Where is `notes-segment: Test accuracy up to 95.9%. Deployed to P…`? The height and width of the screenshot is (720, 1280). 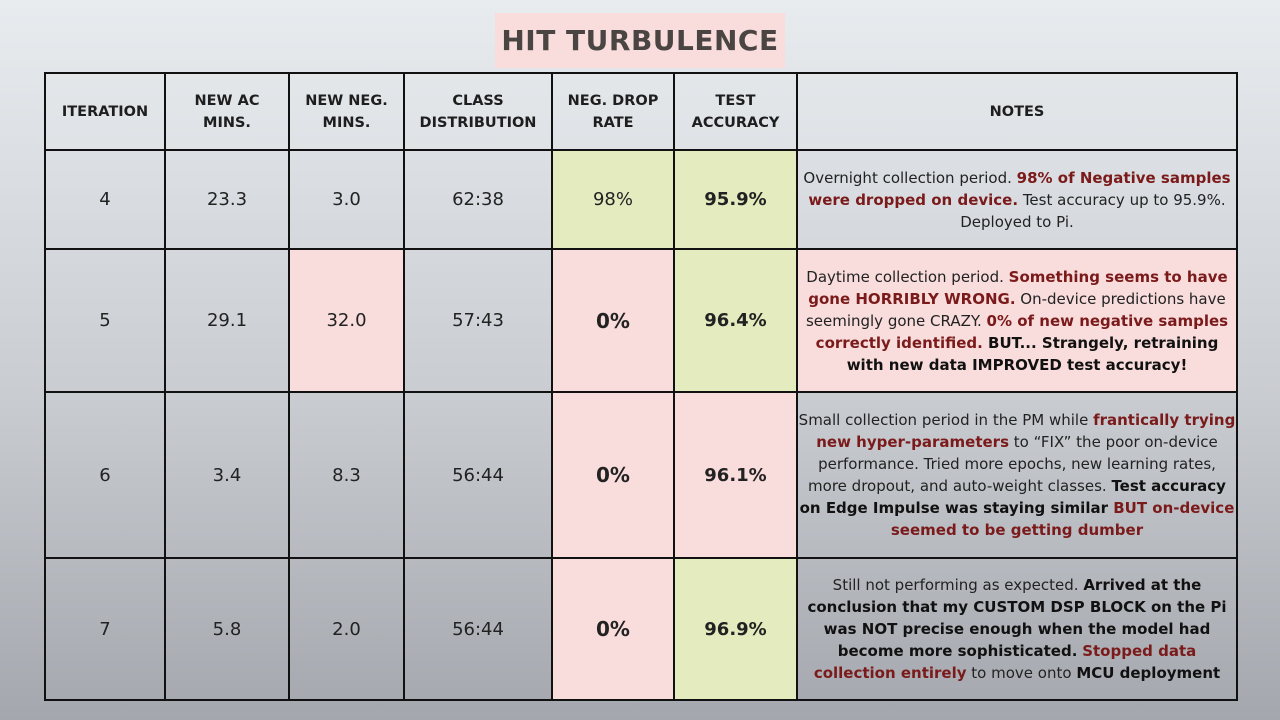
notes-segment: Test accuracy up to 95.9%. Deployed to P… is located at coordinates (1093, 210).